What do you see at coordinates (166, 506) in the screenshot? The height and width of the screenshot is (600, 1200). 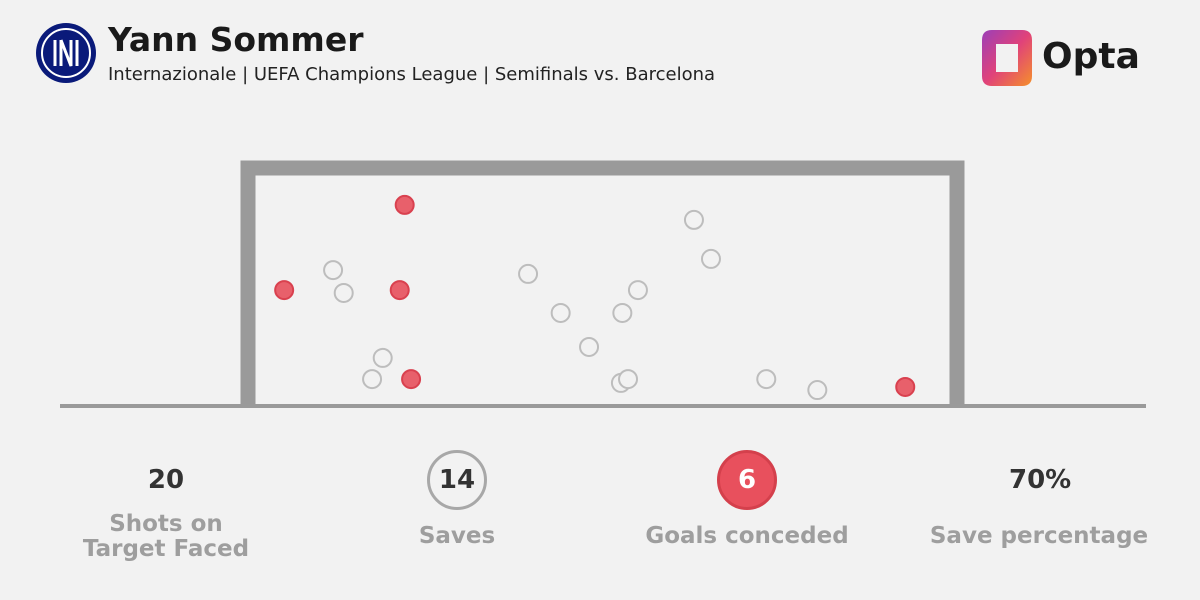 I see `stat: 20 Shots on Target Faced` at bounding box center [166, 506].